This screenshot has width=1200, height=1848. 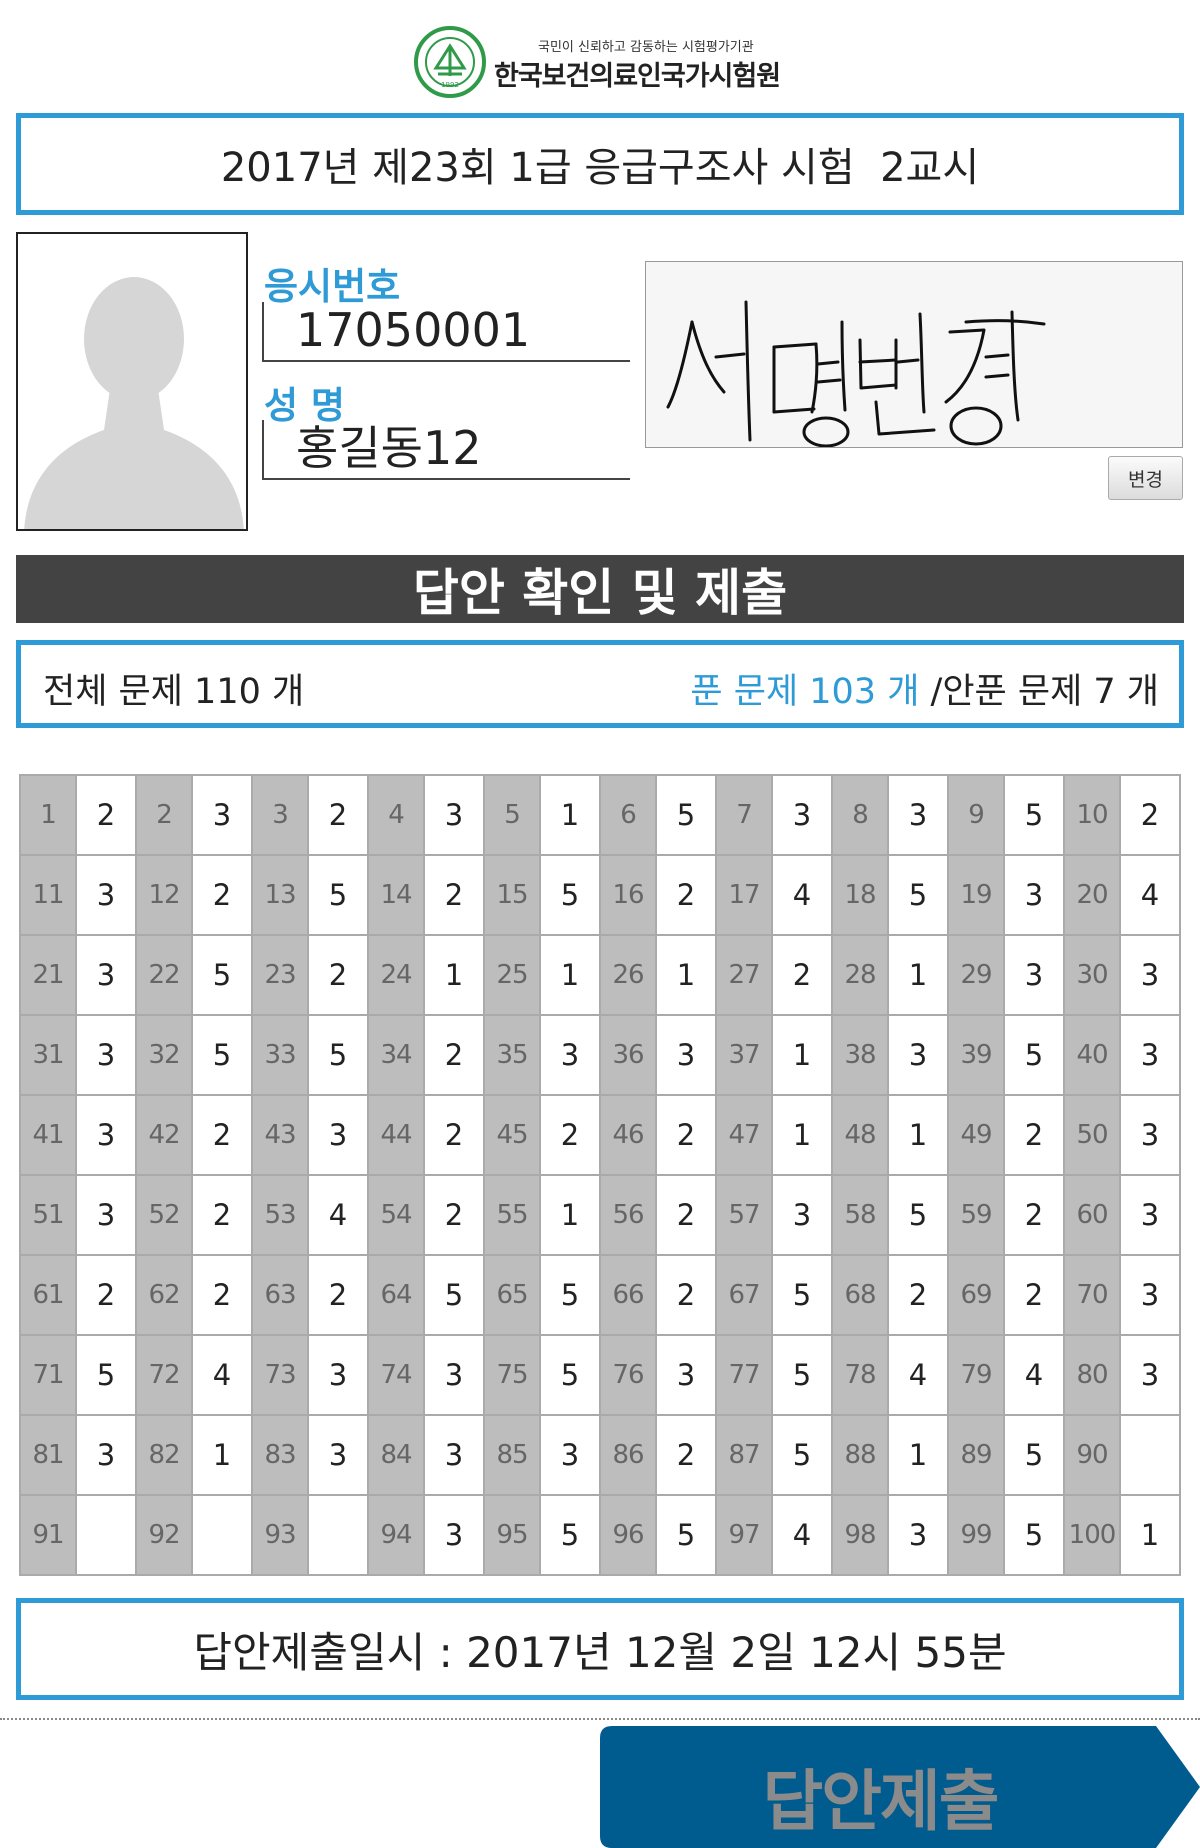 I want to click on change-signature-button: 변경, so click(x=1145, y=478).